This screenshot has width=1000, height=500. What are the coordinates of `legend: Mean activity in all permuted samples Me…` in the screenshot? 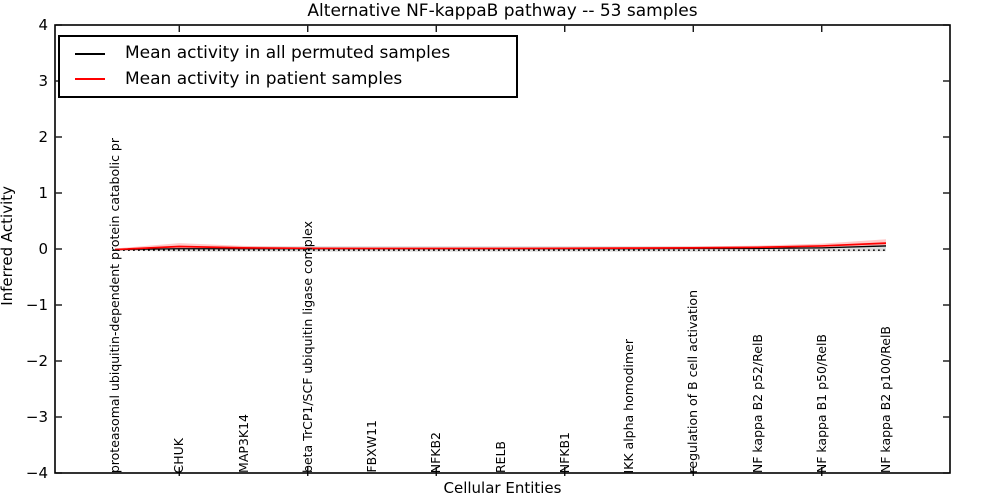 It's located at (288, 66).